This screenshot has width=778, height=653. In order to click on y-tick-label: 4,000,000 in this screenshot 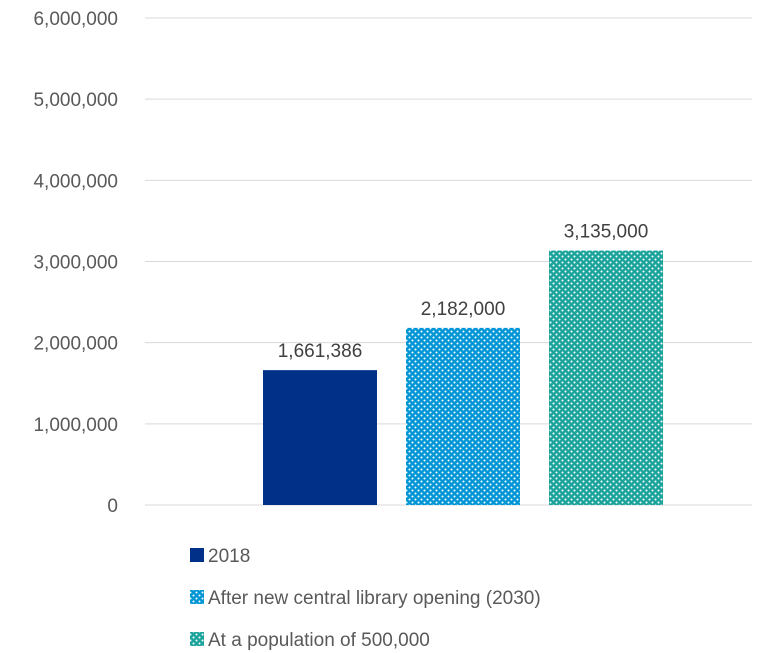, I will do `click(75, 181)`.